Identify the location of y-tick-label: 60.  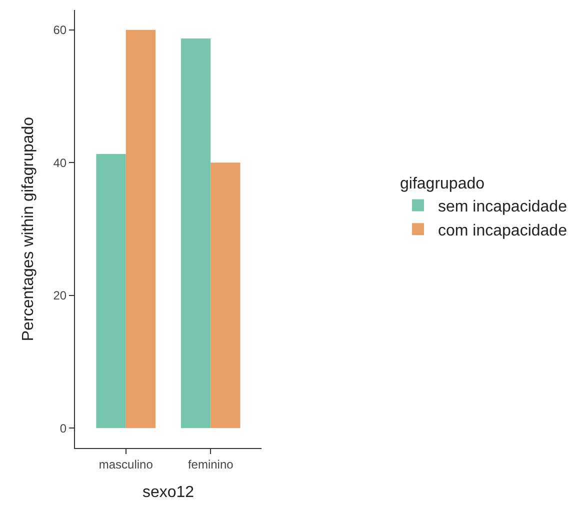
(60, 30).